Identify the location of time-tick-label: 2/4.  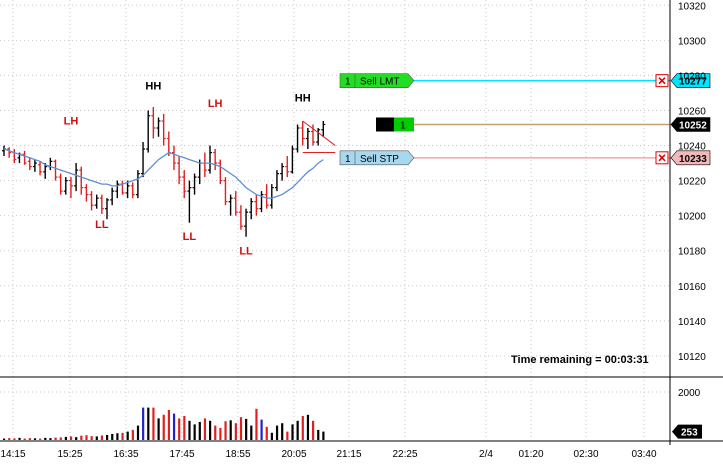
(486, 454).